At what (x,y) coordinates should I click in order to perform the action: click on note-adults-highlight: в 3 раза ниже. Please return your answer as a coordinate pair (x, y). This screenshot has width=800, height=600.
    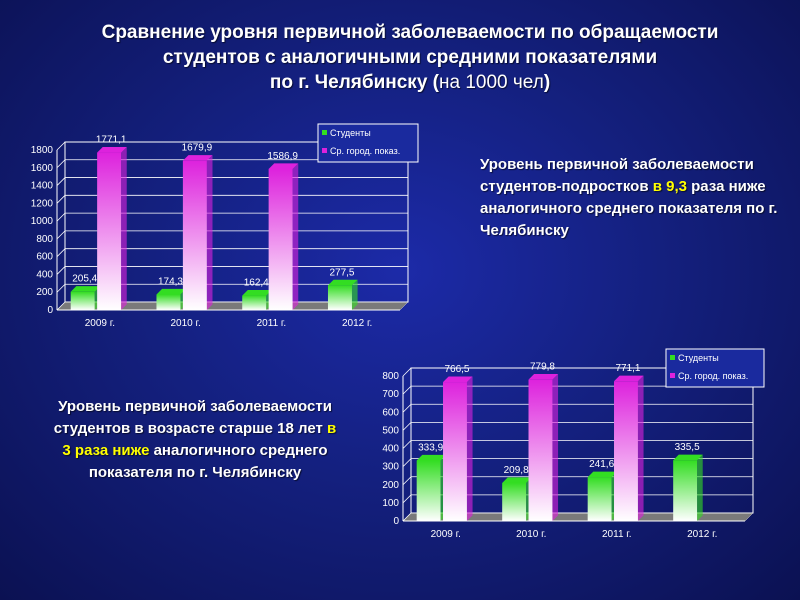
    Looking at the image, I should click on (199, 439).